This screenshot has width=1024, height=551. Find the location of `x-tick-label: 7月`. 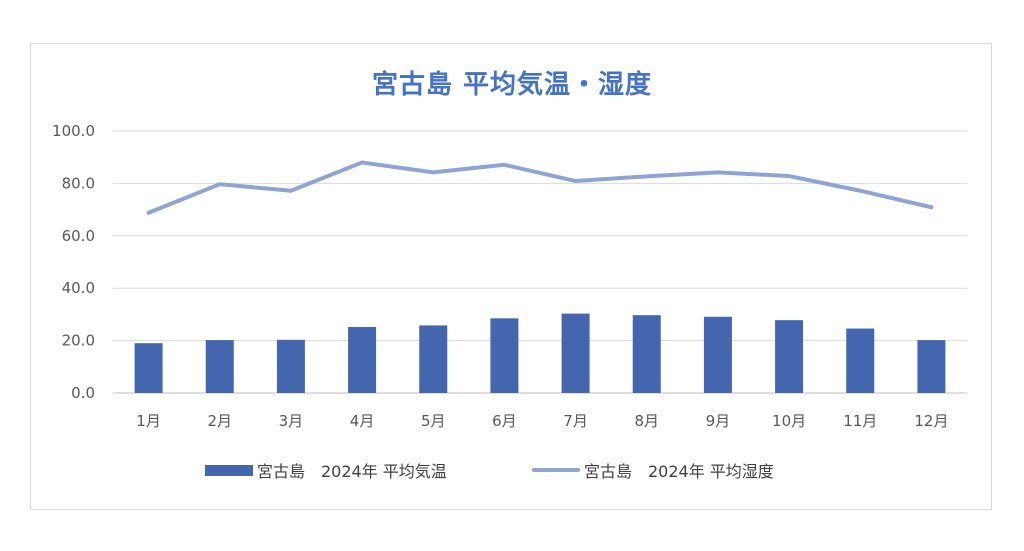

x-tick-label: 7月 is located at coordinates (575, 421).